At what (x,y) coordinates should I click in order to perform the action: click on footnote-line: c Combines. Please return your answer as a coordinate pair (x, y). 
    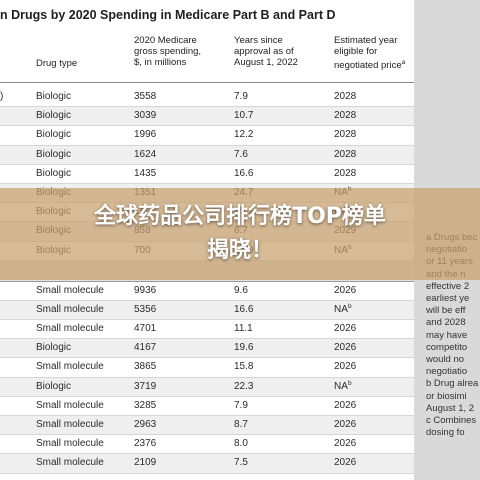
    Looking at the image, I should click on (451, 421).